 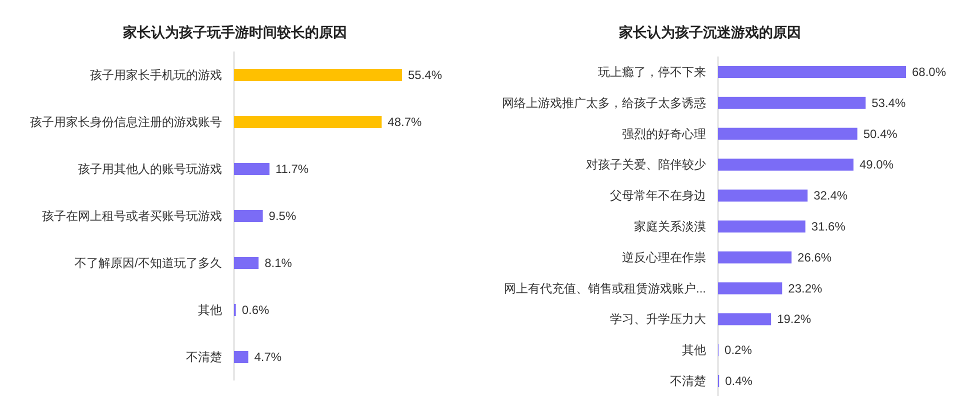 I want to click on data-label: 0.4%, so click(x=739, y=381).